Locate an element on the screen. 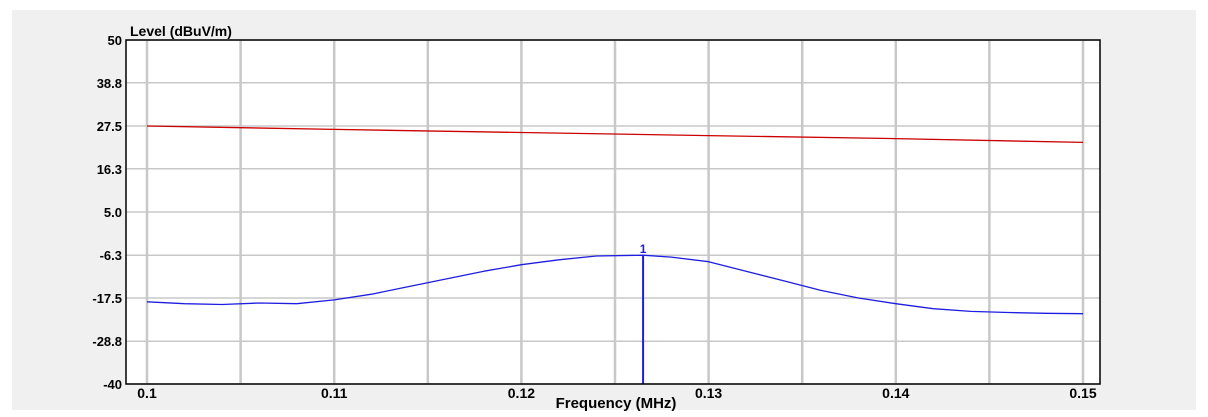 The height and width of the screenshot is (417, 1208). marker-label: 1 is located at coordinates (643, 249).